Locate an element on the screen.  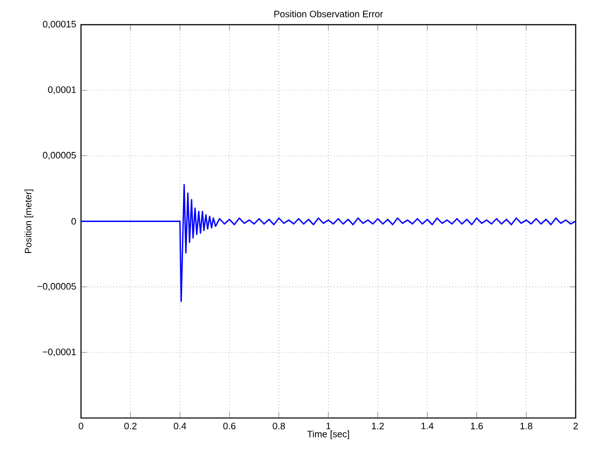
y-tick-label: −0,00005 is located at coordinates (57, 287).